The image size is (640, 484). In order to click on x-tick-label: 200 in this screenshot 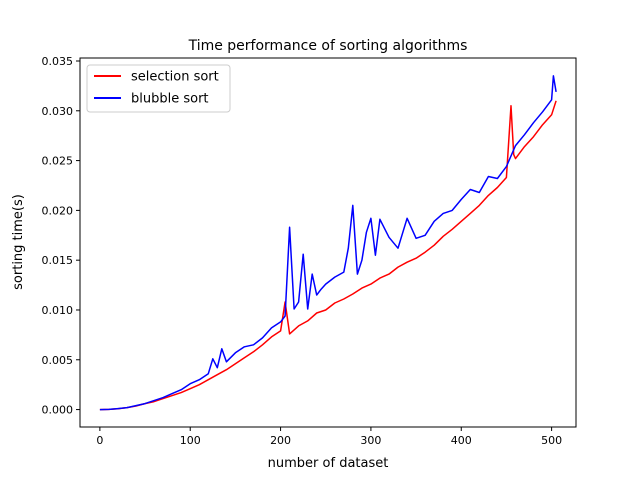, I will do `click(280, 440)`.